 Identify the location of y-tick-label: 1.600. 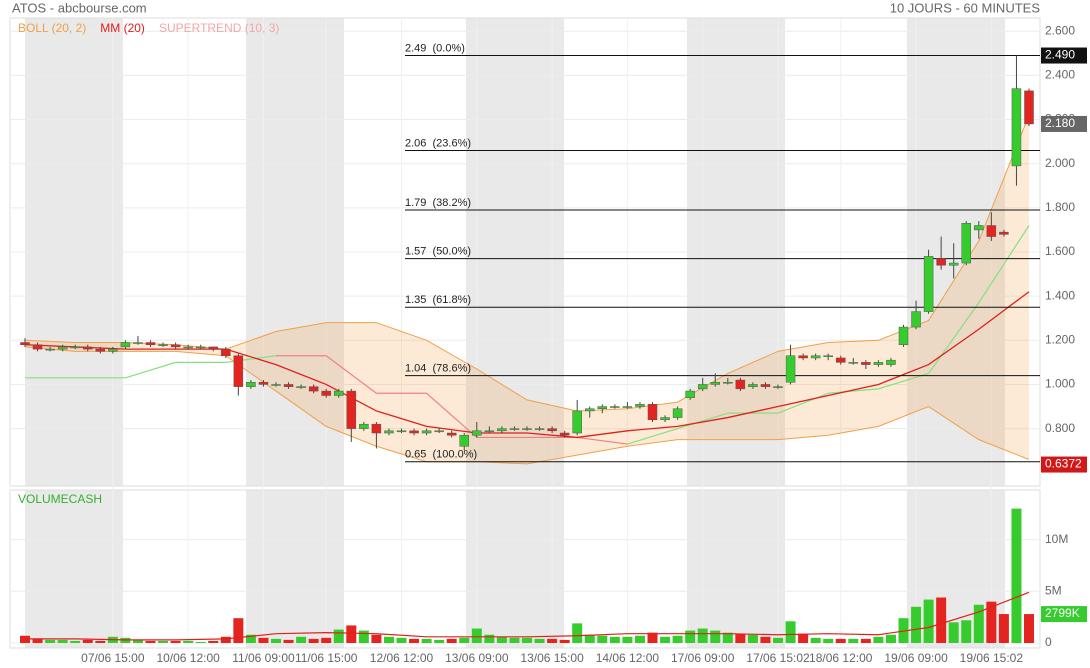
(1060, 251).